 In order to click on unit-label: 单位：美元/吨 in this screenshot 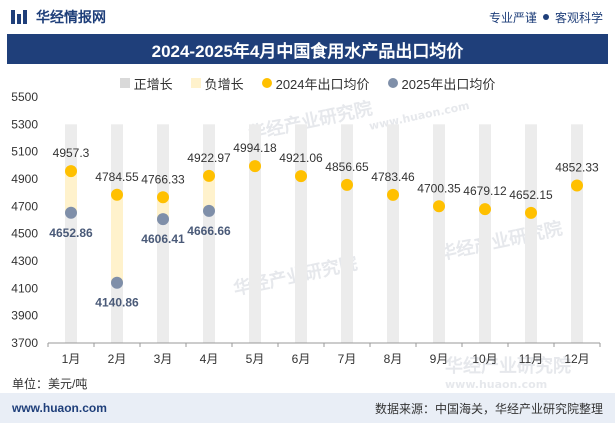, I will do `click(50, 384)`.